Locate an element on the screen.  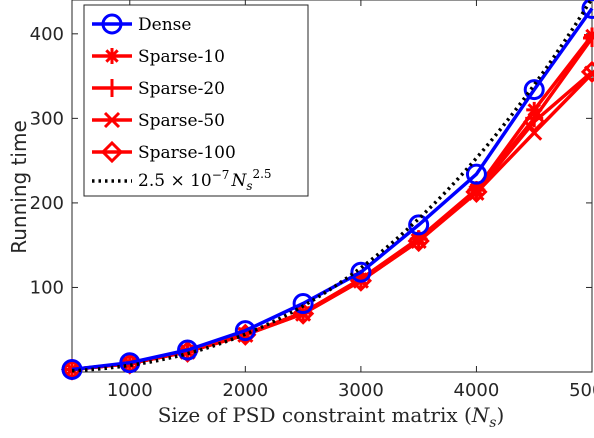
legend-label: Sparse-20 is located at coordinates (181, 89).